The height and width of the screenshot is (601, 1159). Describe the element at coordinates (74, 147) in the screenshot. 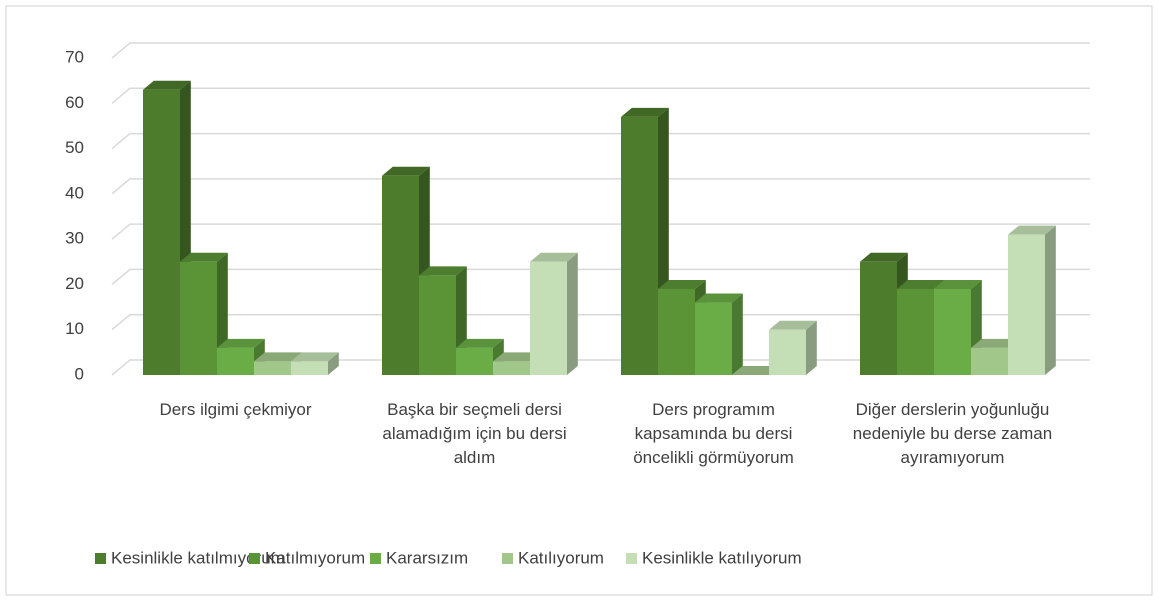

I see `y-tick-label: 50` at that location.